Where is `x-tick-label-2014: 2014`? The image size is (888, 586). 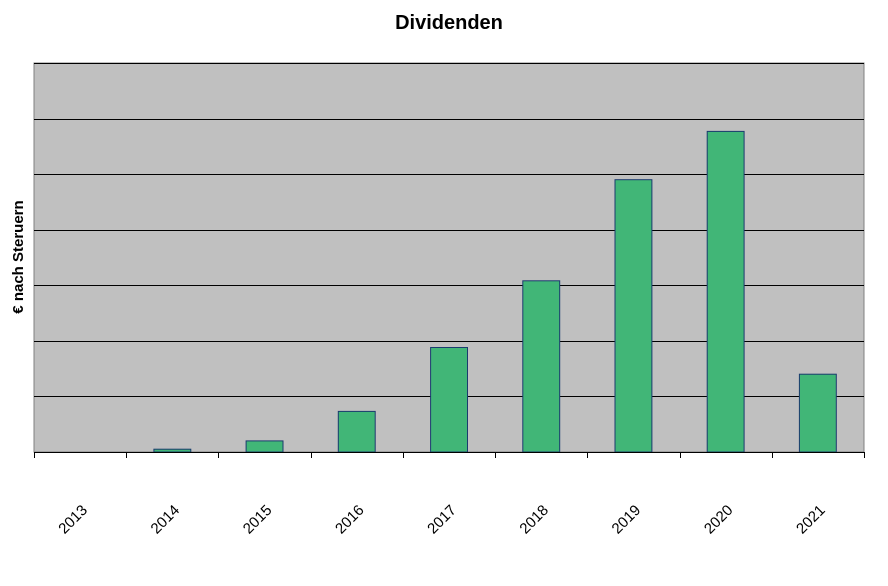 x-tick-label-2014: 2014 is located at coordinates (166, 520).